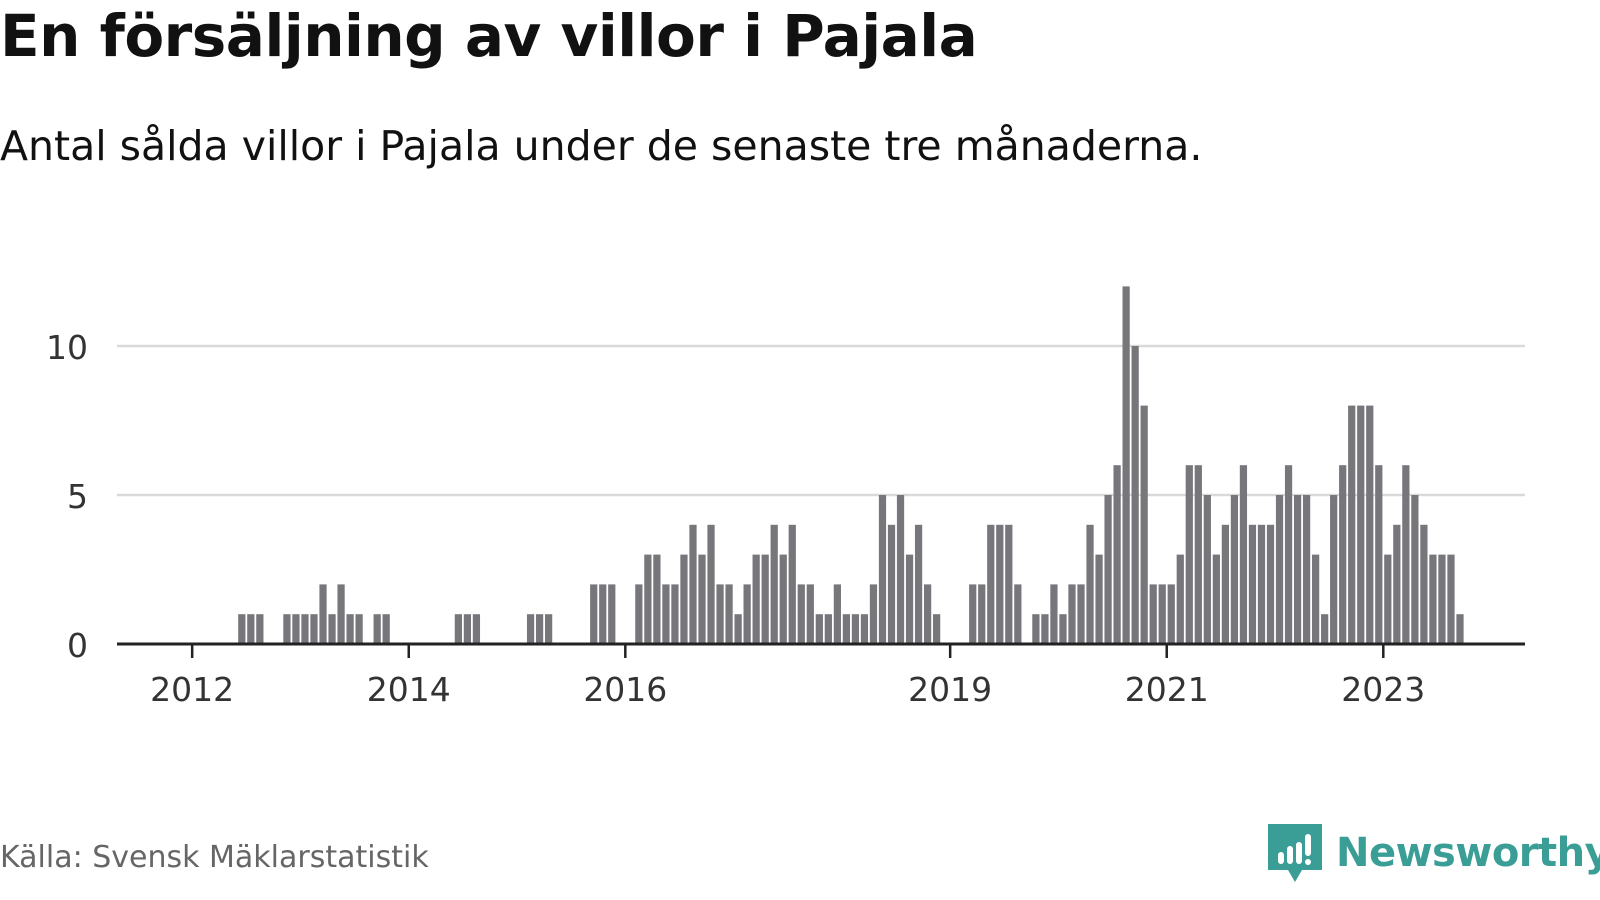  What do you see at coordinates (409, 689) in the screenshot?
I see `x-tick-label: 2014` at bounding box center [409, 689].